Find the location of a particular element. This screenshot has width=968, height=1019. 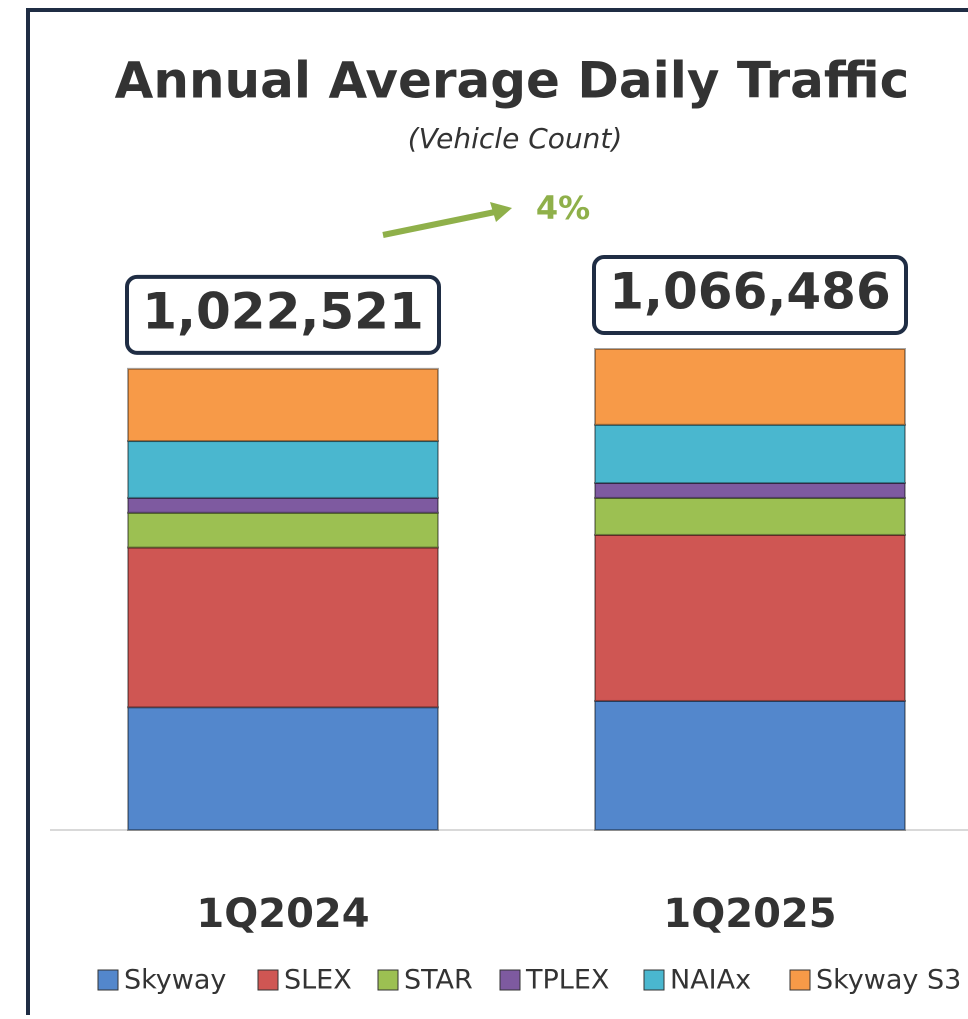

total-label: 1,022,521 is located at coordinates (283, 311).